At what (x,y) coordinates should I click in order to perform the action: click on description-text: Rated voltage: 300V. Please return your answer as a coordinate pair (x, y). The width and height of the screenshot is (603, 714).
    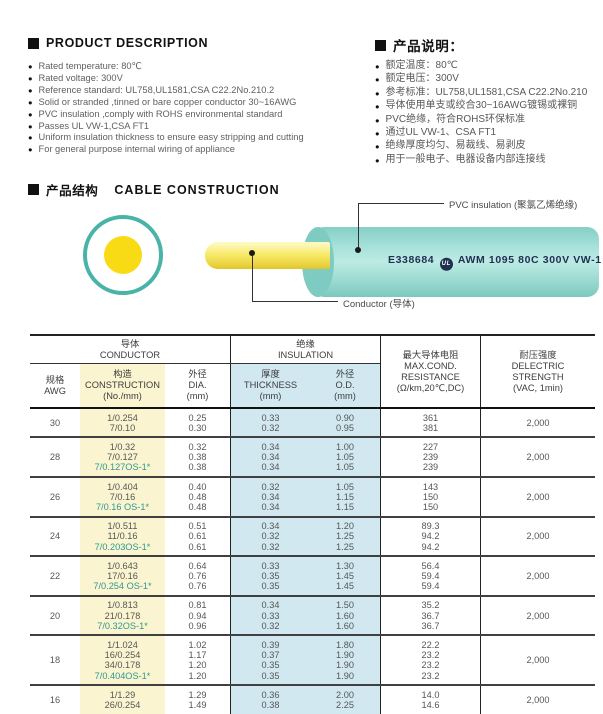
    Looking at the image, I should click on (80, 77).